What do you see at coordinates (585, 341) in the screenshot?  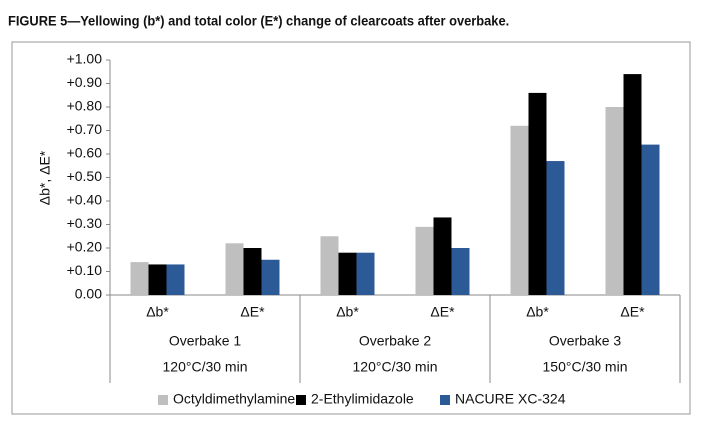 I see `group-label: Overbake 3` at bounding box center [585, 341].